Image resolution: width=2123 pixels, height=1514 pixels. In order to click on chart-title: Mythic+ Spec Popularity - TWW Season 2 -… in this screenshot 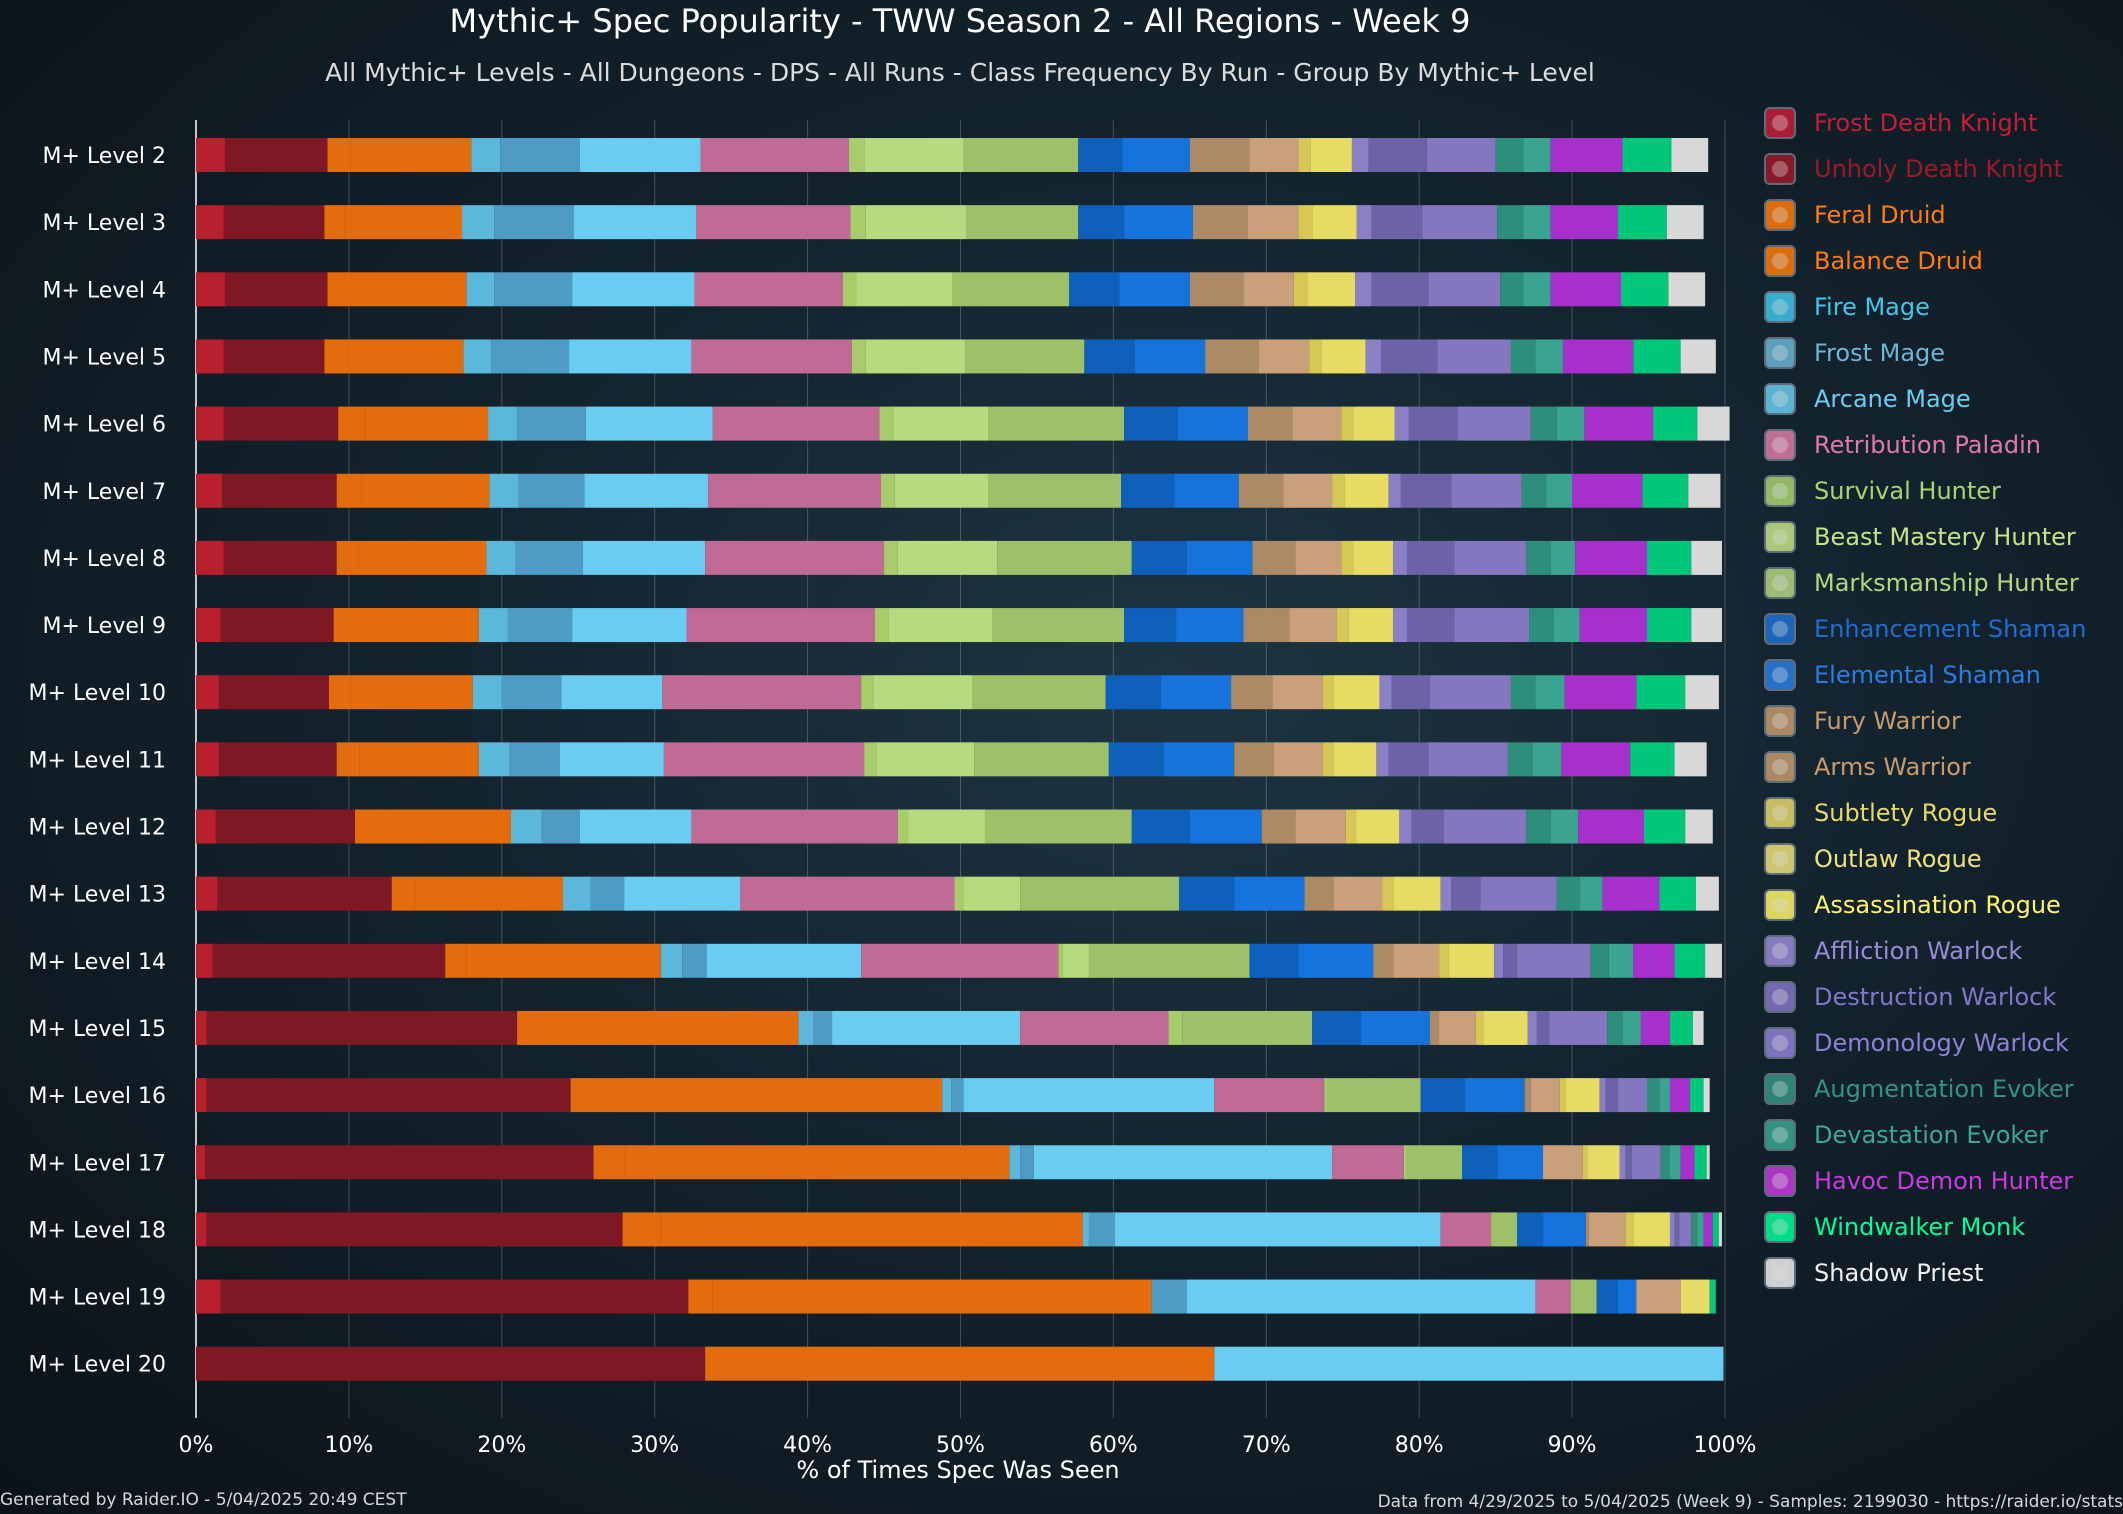, I will do `click(960, 21)`.